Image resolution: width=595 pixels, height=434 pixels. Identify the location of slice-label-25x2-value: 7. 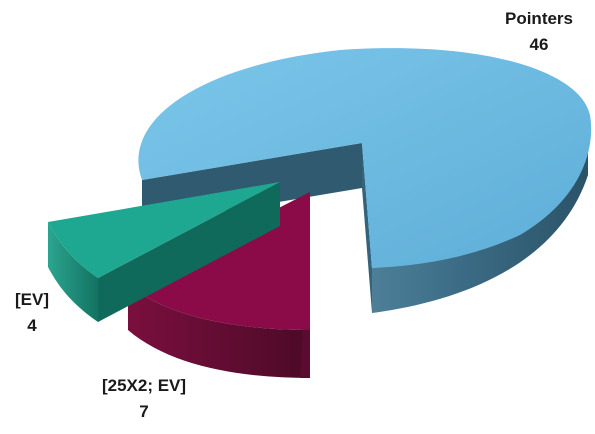
(144, 411).